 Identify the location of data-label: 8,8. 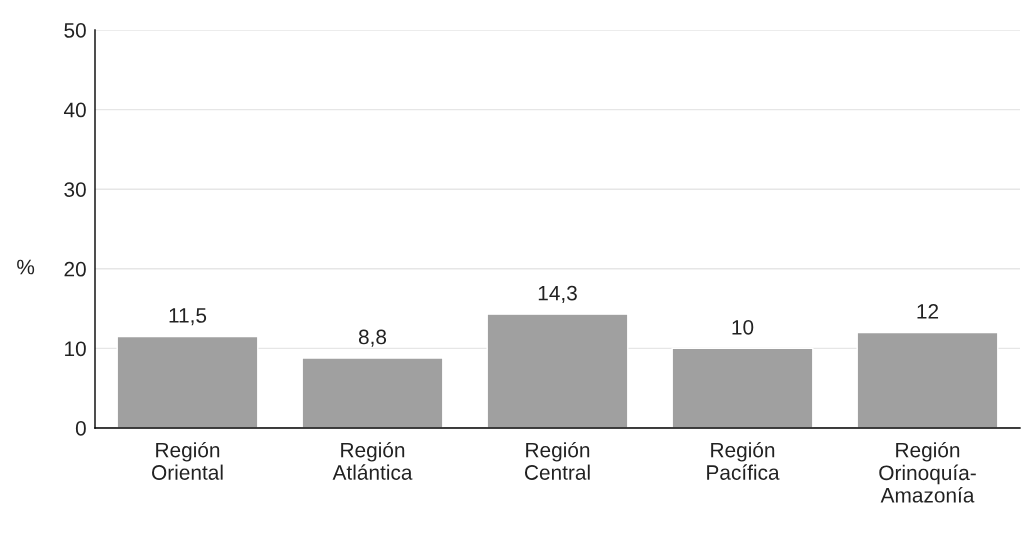
(372, 338).